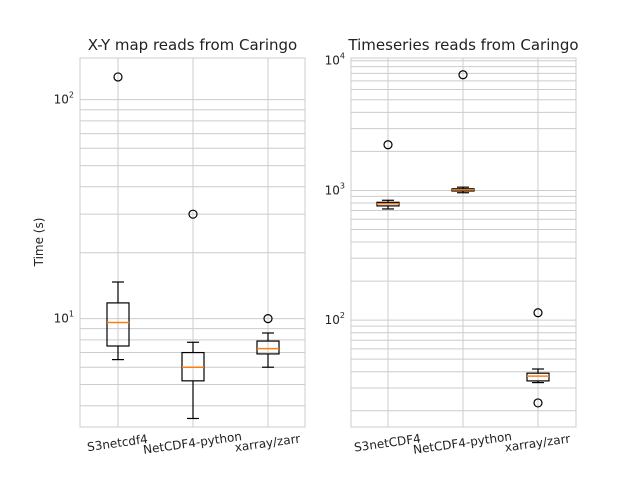 This screenshot has height=480, width=640. I want to click on panel-title: X-Y map reads from Caringo, so click(192, 45).